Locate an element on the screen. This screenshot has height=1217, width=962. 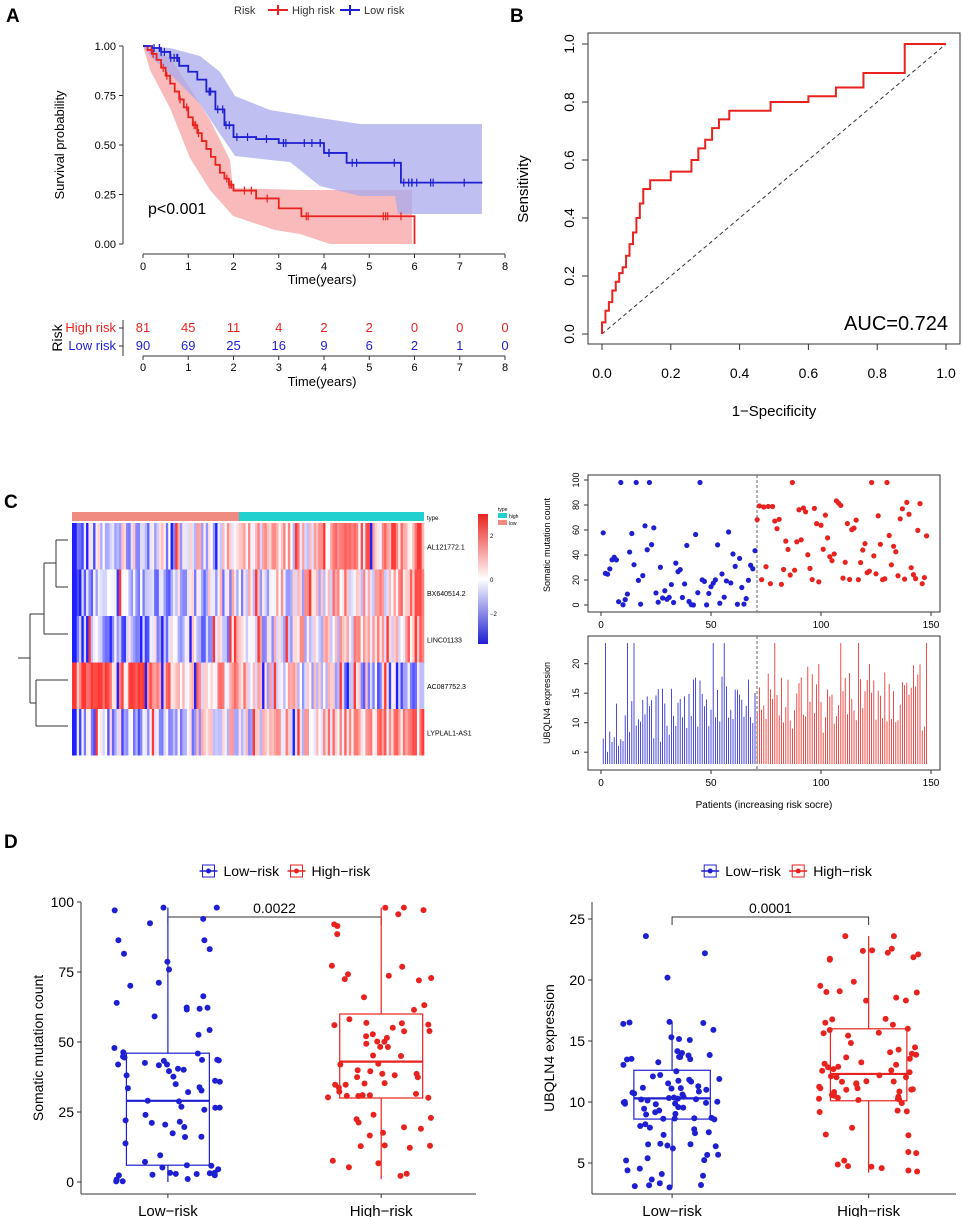
roc-ytick: 0.4 is located at coordinates (569, 218).